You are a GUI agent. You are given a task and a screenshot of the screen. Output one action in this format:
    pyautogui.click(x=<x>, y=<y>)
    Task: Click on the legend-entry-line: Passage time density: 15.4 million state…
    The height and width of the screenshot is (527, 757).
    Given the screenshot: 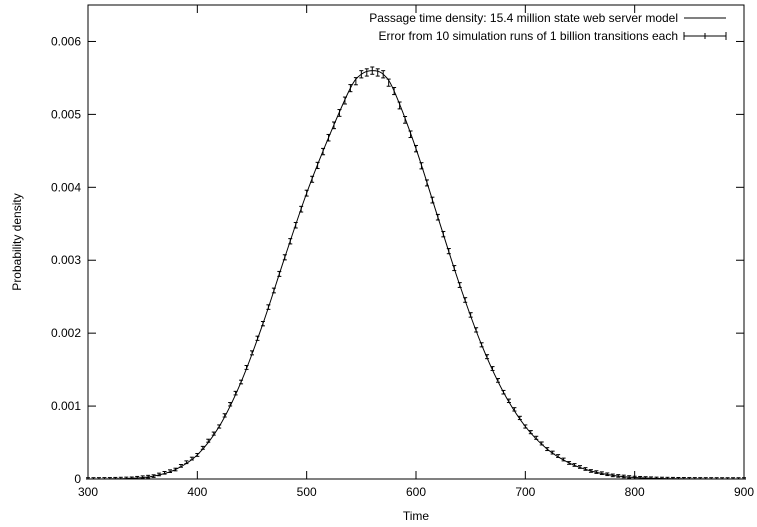 What is the action you would take?
    pyautogui.click(x=523, y=18)
    